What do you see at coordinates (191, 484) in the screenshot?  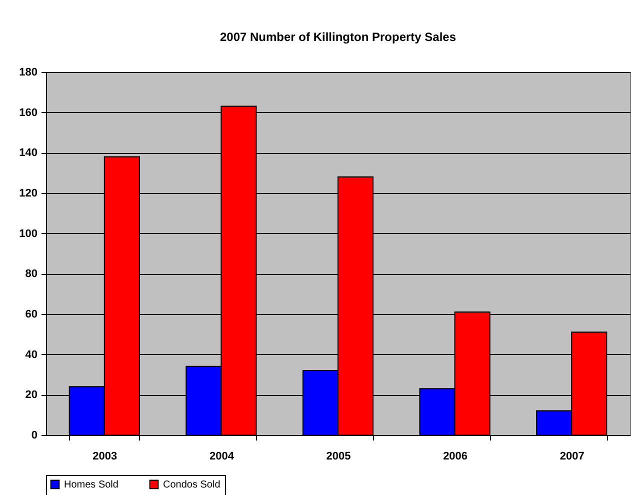 I see `legend-label: Condos Sold` at bounding box center [191, 484].